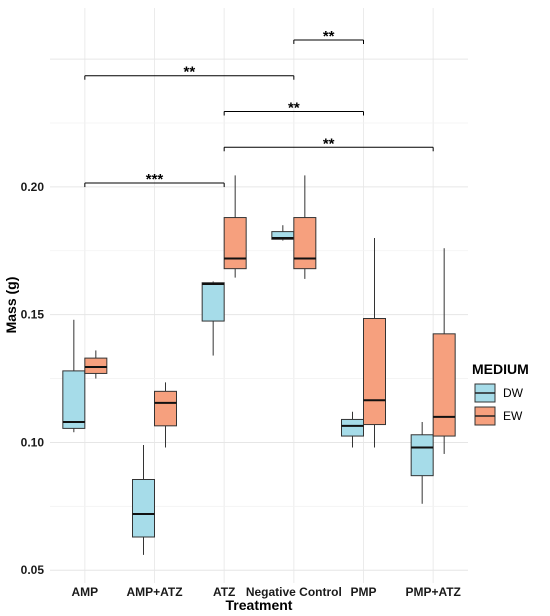  I want to click on x-tick-label: PMP, so click(363, 592).